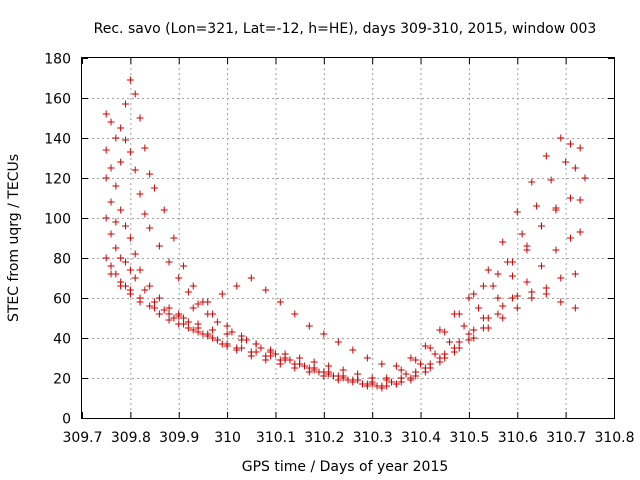 Image resolution: width=640 pixels, height=480 pixels. What do you see at coordinates (614, 438) in the screenshot?
I see `x-tick-label: 310.8` at bounding box center [614, 438].